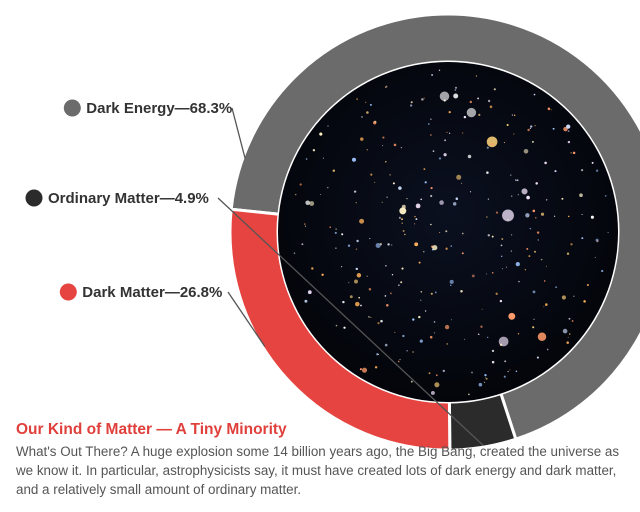 This screenshot has width=640, height=512. I want to click on dark-matter-leader-line, so click(246, 319).